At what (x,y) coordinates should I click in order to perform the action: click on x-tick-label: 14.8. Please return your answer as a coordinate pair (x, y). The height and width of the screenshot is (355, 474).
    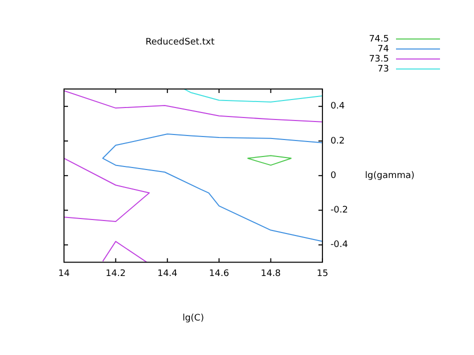
    Looking at the image, I should click on (271, 273).